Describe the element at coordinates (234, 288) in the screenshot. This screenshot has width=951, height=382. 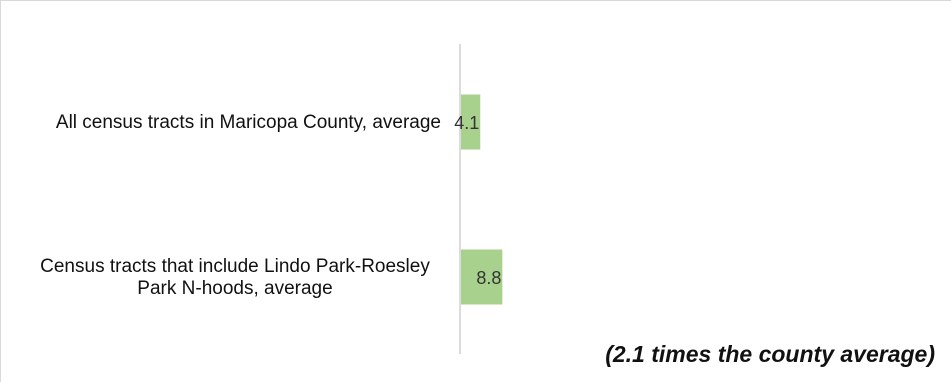
I see `category-label-line: Park N-hoods, average` at that location.